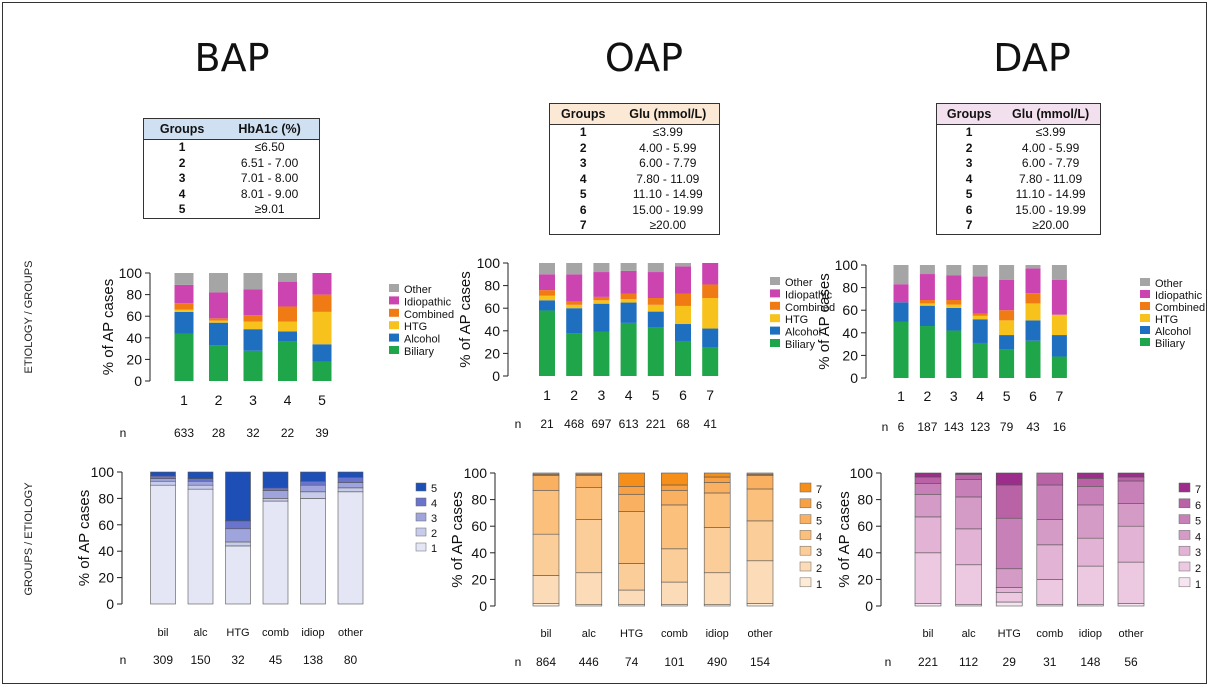 This screenshot has width=1210, height=687. What do you see at coordinates (415, 327) in the screenshot?
I see `bap-top-legend-label: HTG` at bounding box center [415, 327].